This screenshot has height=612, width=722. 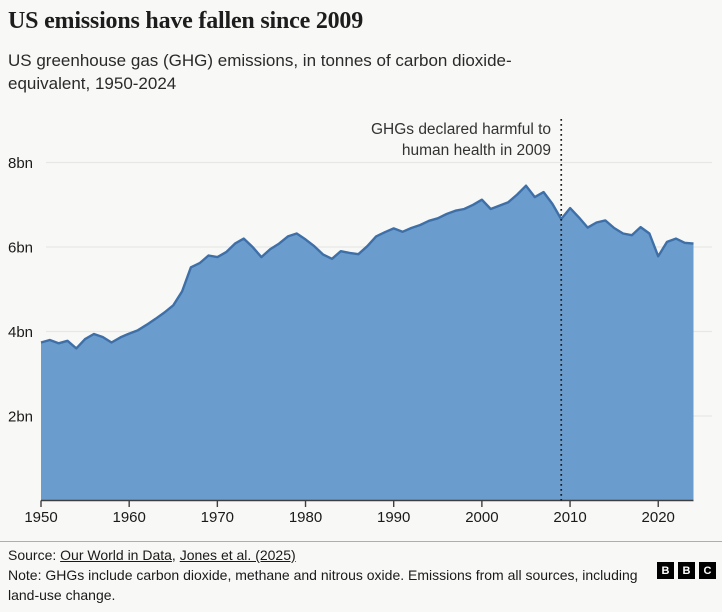 I want to click on annotation-line-1: GHGs declared harmful to, so click(x=460, y=129).